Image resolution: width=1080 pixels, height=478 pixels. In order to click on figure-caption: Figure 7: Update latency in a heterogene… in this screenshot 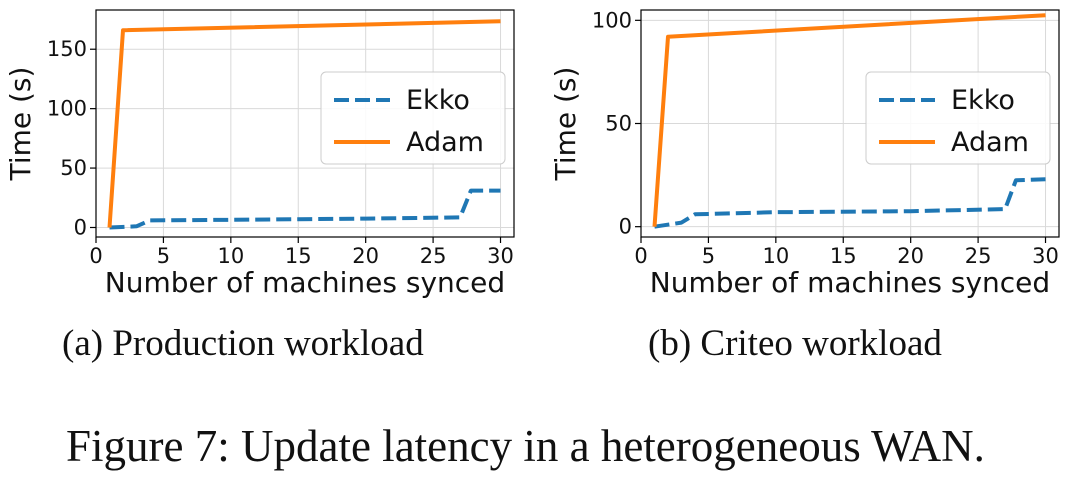, I will do `click(525, 446)`.